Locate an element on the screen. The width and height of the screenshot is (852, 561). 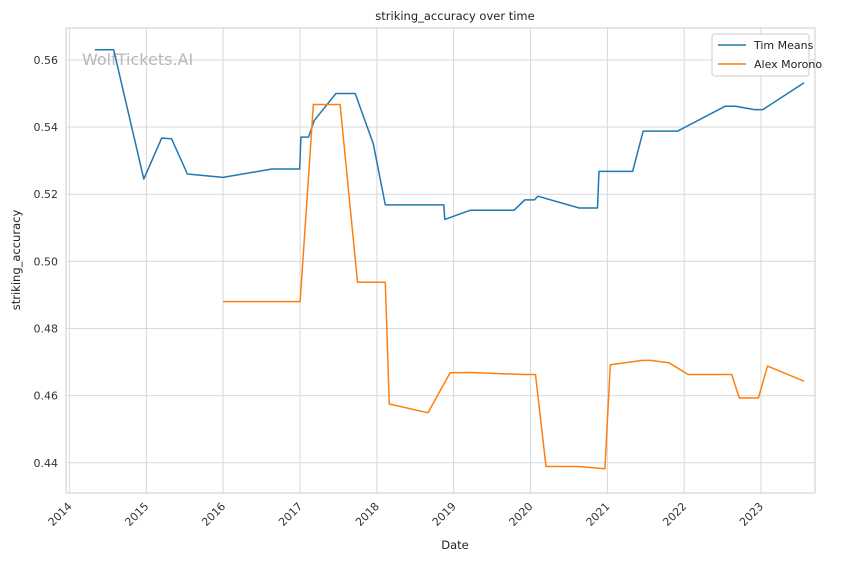
y-tick-label: 0.52 is located at coordinates (46, 194).